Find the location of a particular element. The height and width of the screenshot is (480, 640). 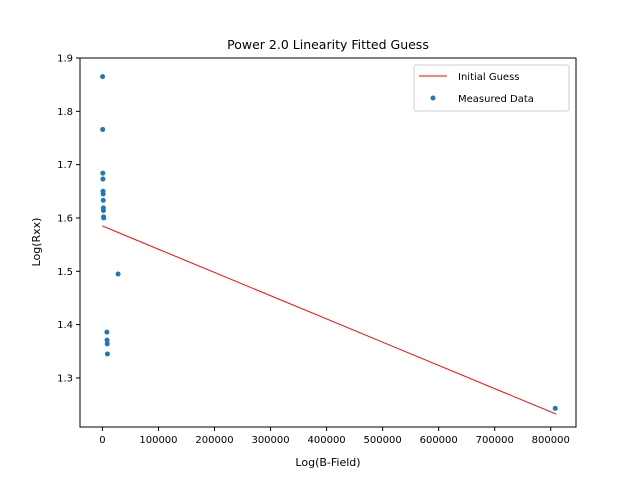

y-tick-label: 1.9 is located at coordinates (65, 59).